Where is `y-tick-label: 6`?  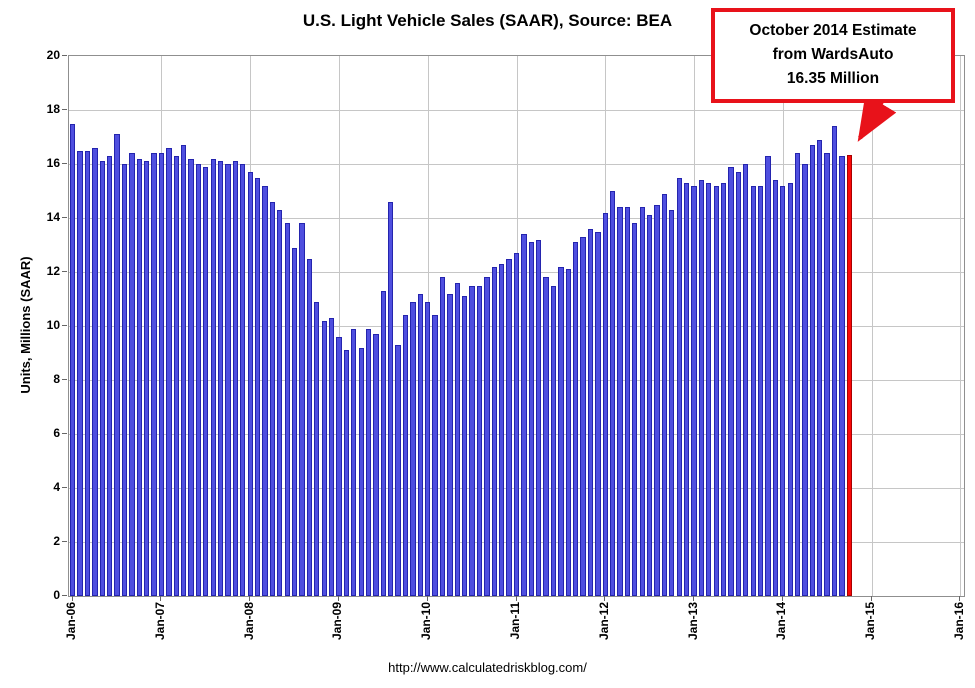
y-tick-label: 6 is located at coordinates (56, 433).